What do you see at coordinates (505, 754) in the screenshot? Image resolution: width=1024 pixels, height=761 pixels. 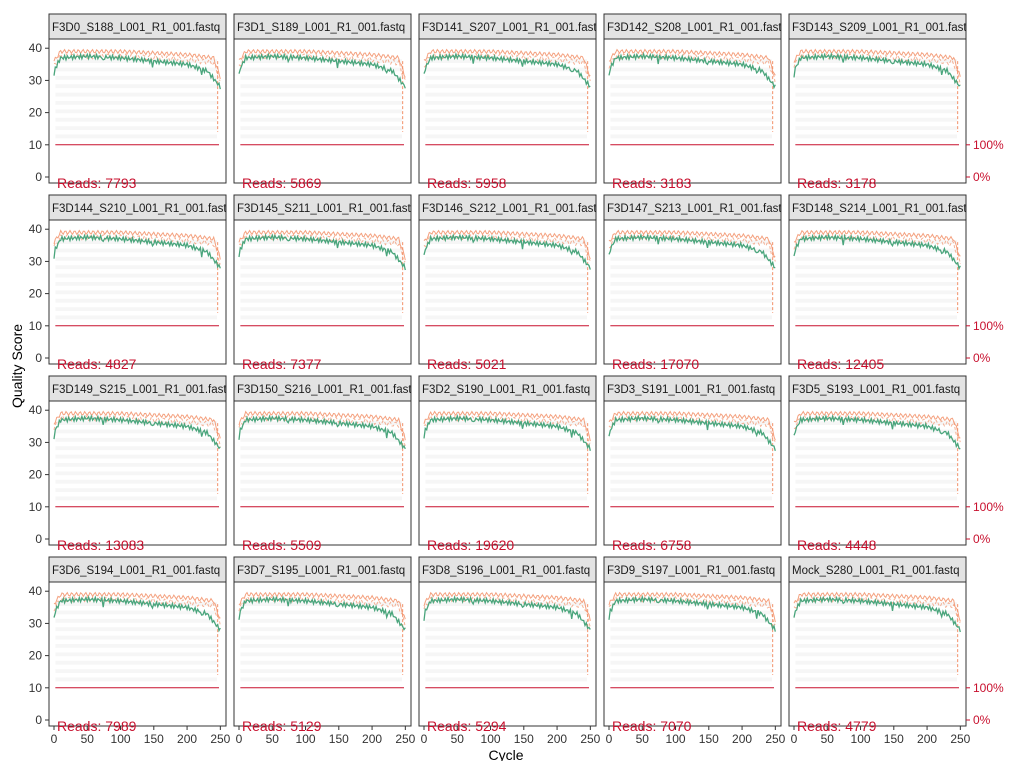 I see `x-axis-title: Cycle` at bounding box center [505, 754].